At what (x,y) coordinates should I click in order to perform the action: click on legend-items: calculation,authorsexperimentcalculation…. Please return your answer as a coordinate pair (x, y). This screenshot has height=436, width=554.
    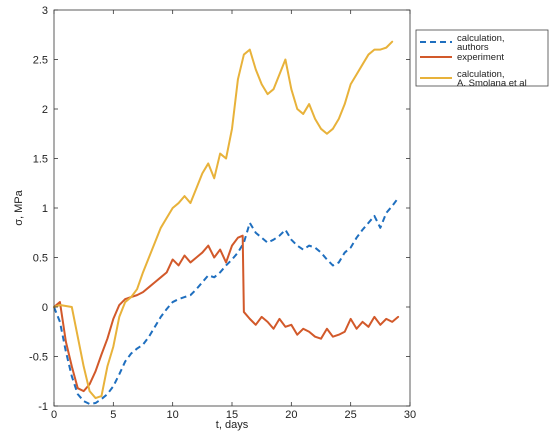
    Looking at the image, I should click on (473, 61).